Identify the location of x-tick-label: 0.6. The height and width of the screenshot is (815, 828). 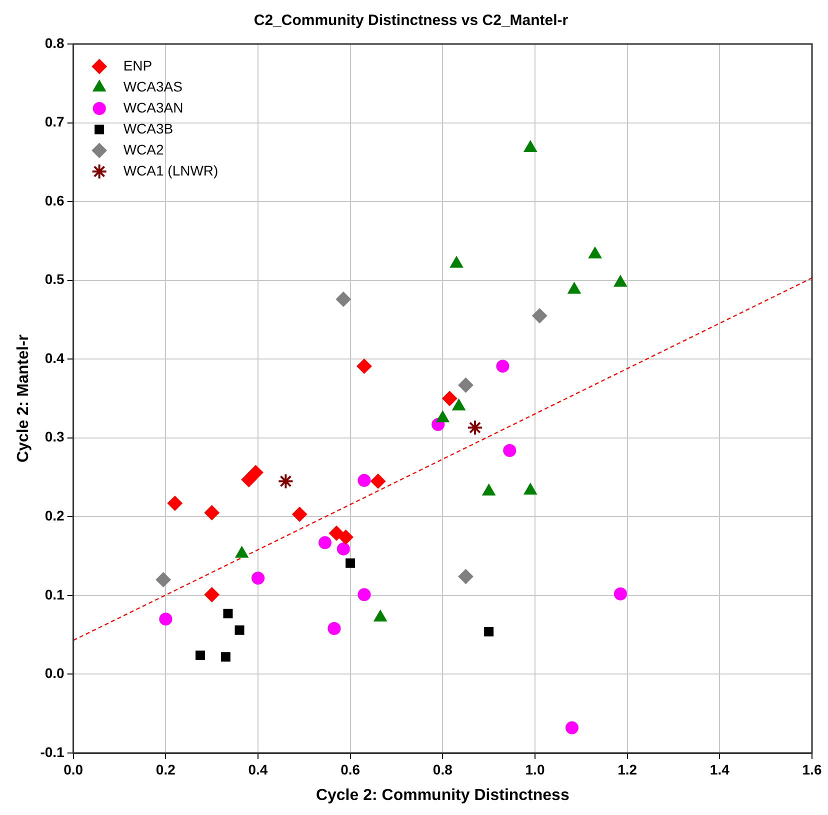
(350, 769).